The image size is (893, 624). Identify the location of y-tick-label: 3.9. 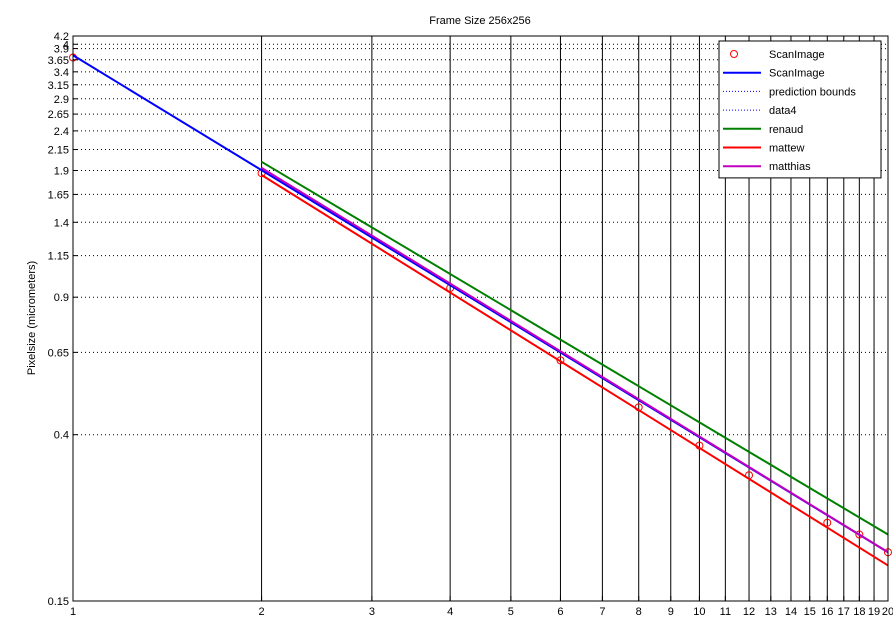
(61, 50).